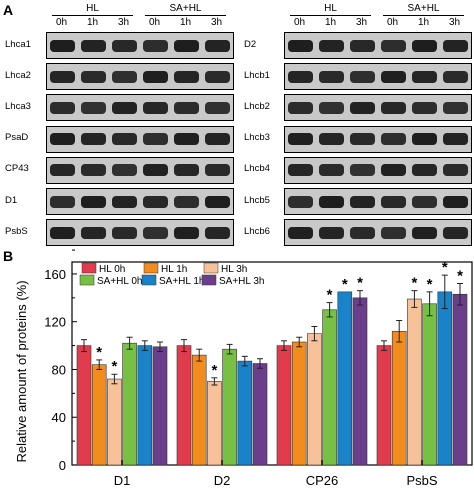  I want to click on x-tick-label: CP26, so click(322, 480).